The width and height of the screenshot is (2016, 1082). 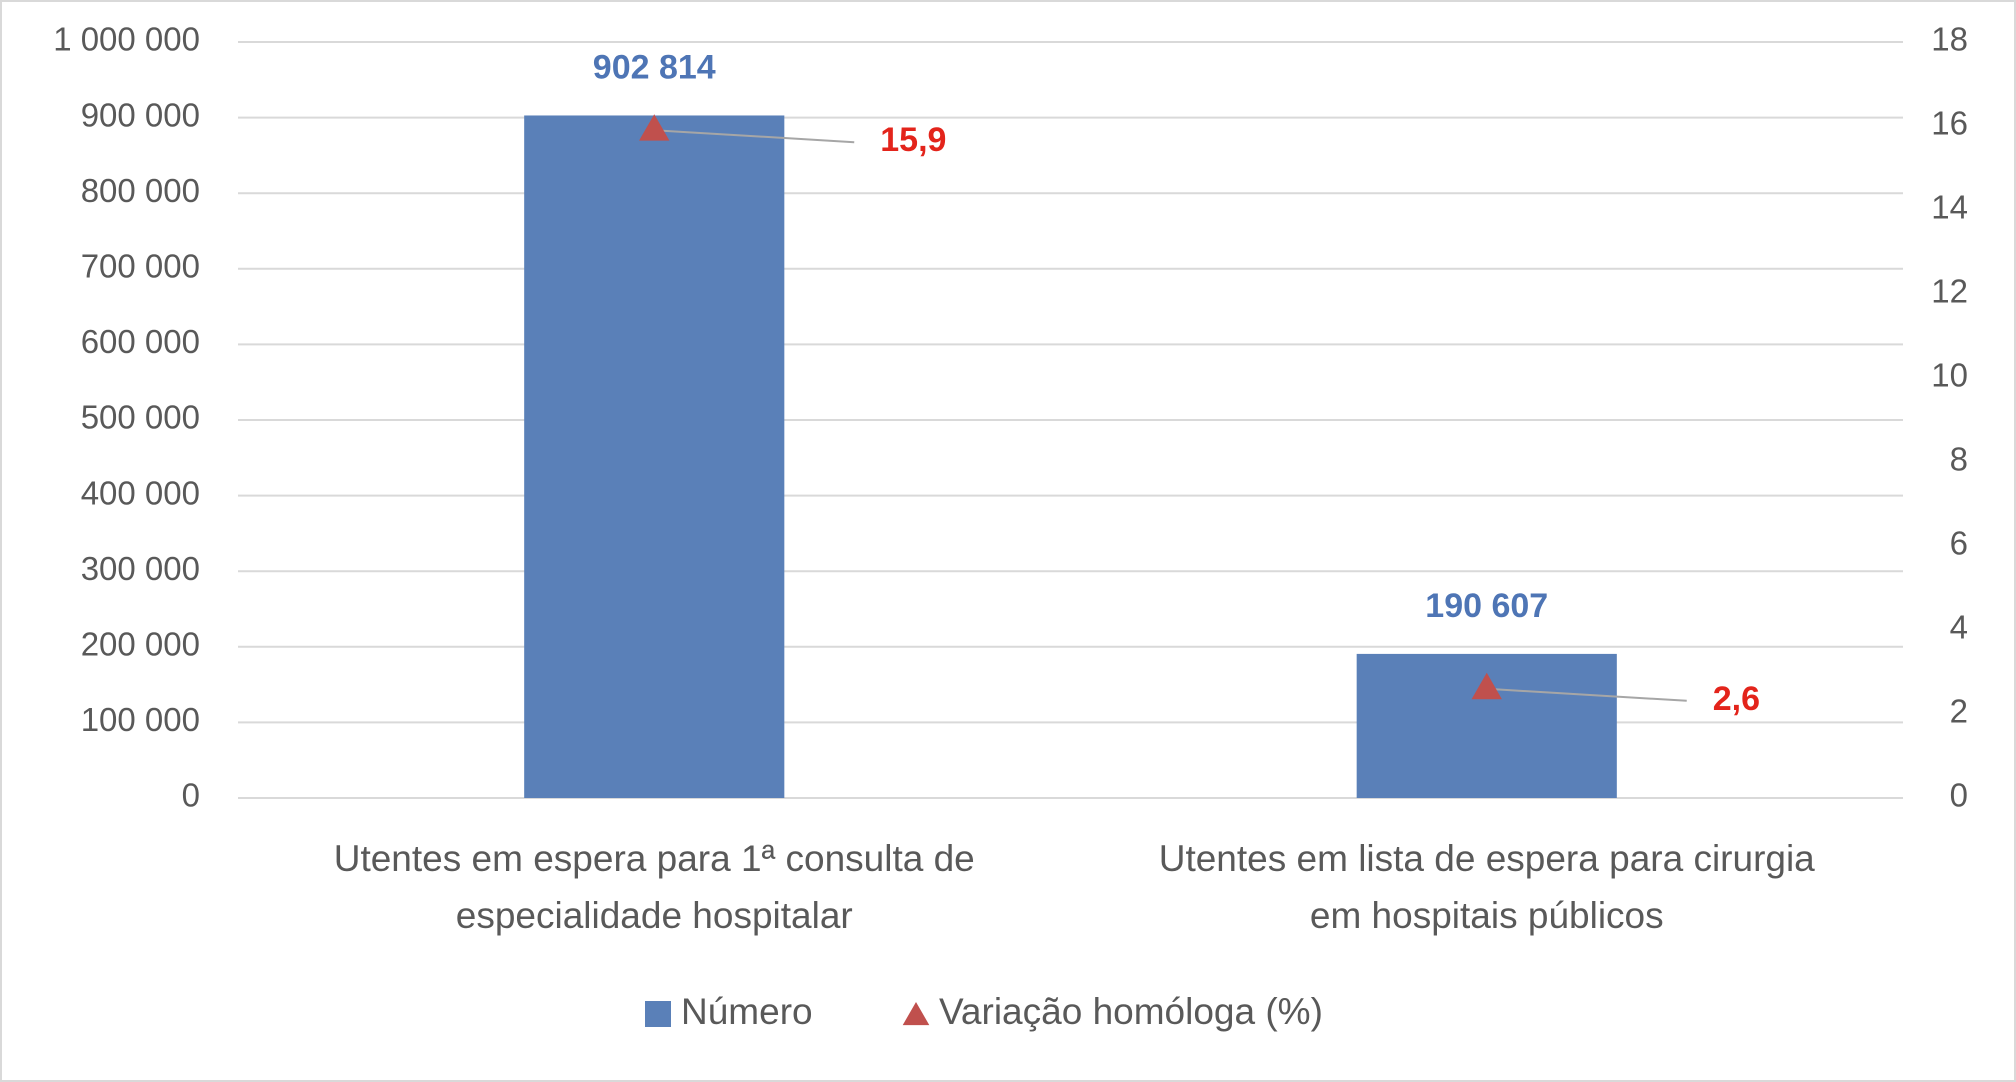 What do you see at coordinates (126, 39) in the screenshot?
I see `y-tick-label: 1 000 000` at bounding box center [126, 39].